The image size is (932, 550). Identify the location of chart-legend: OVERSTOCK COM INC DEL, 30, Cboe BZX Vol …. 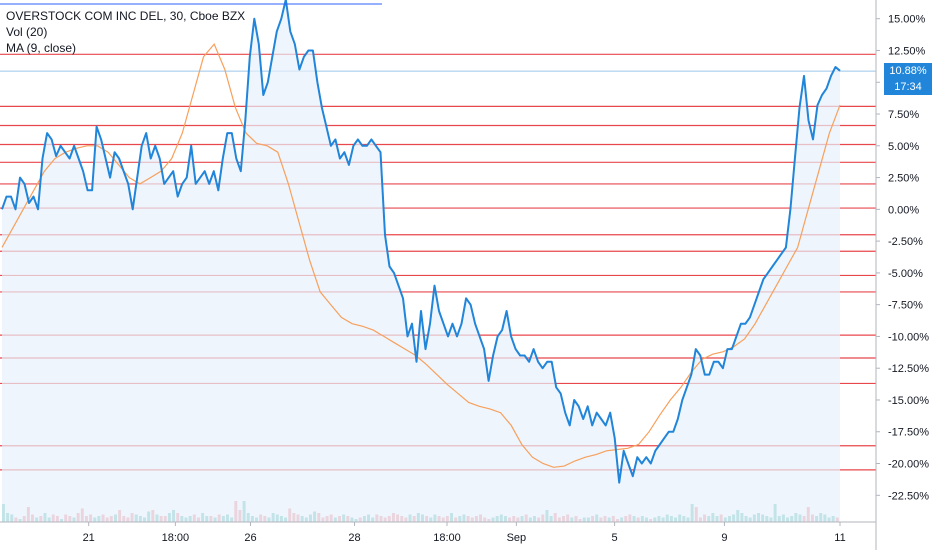
(125, 32).